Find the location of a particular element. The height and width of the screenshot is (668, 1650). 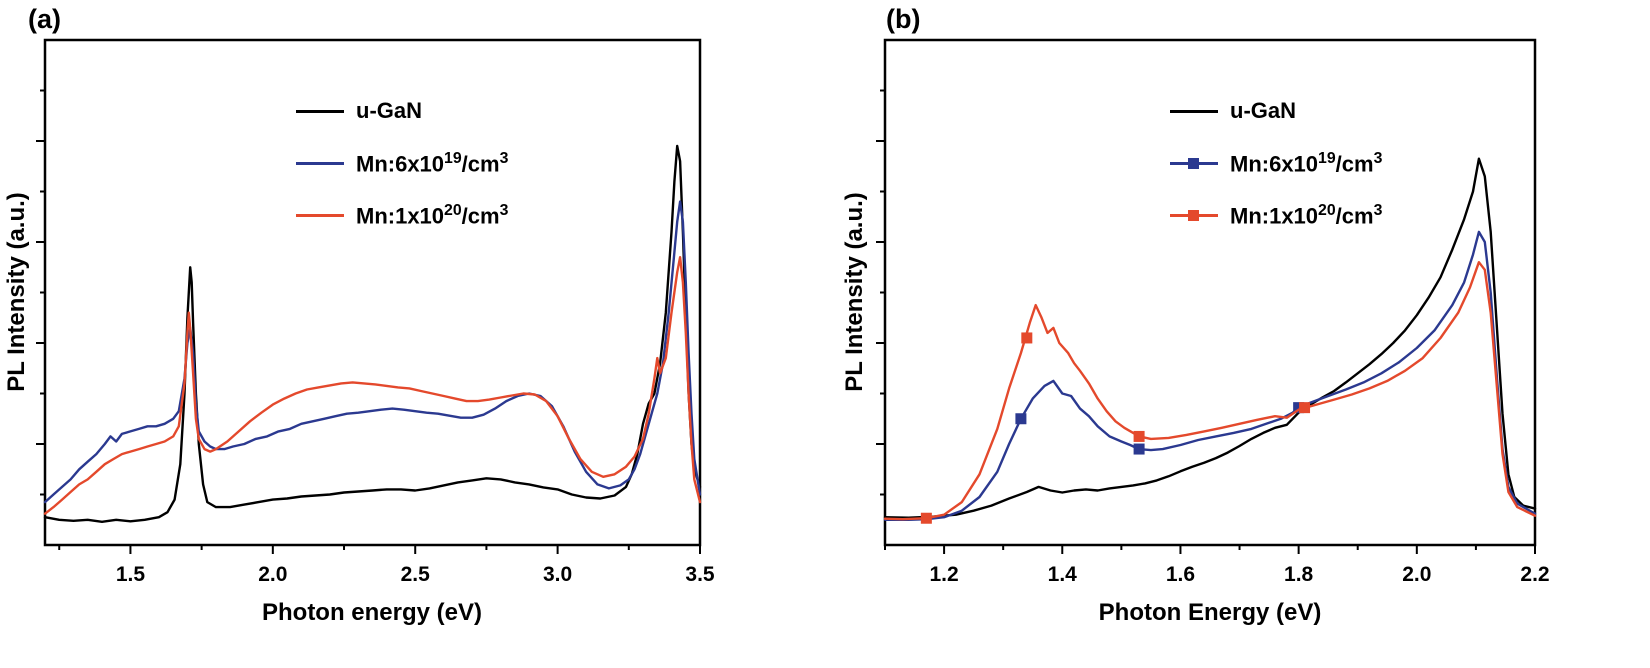

panel-a-label: (a) is located at coordinates (44, 19).